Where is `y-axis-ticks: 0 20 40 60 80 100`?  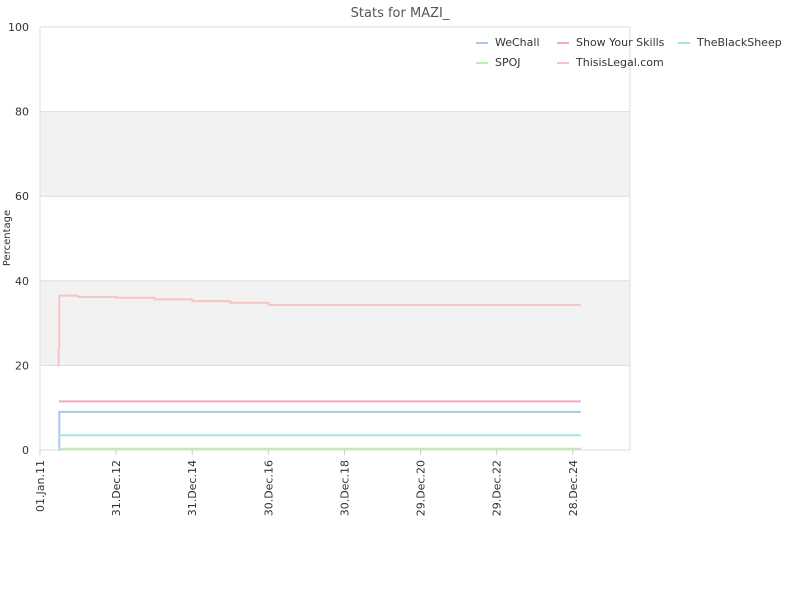
y-axis-ticks: 0 20 40 60 80 100 is located at coordinates (18, 239).